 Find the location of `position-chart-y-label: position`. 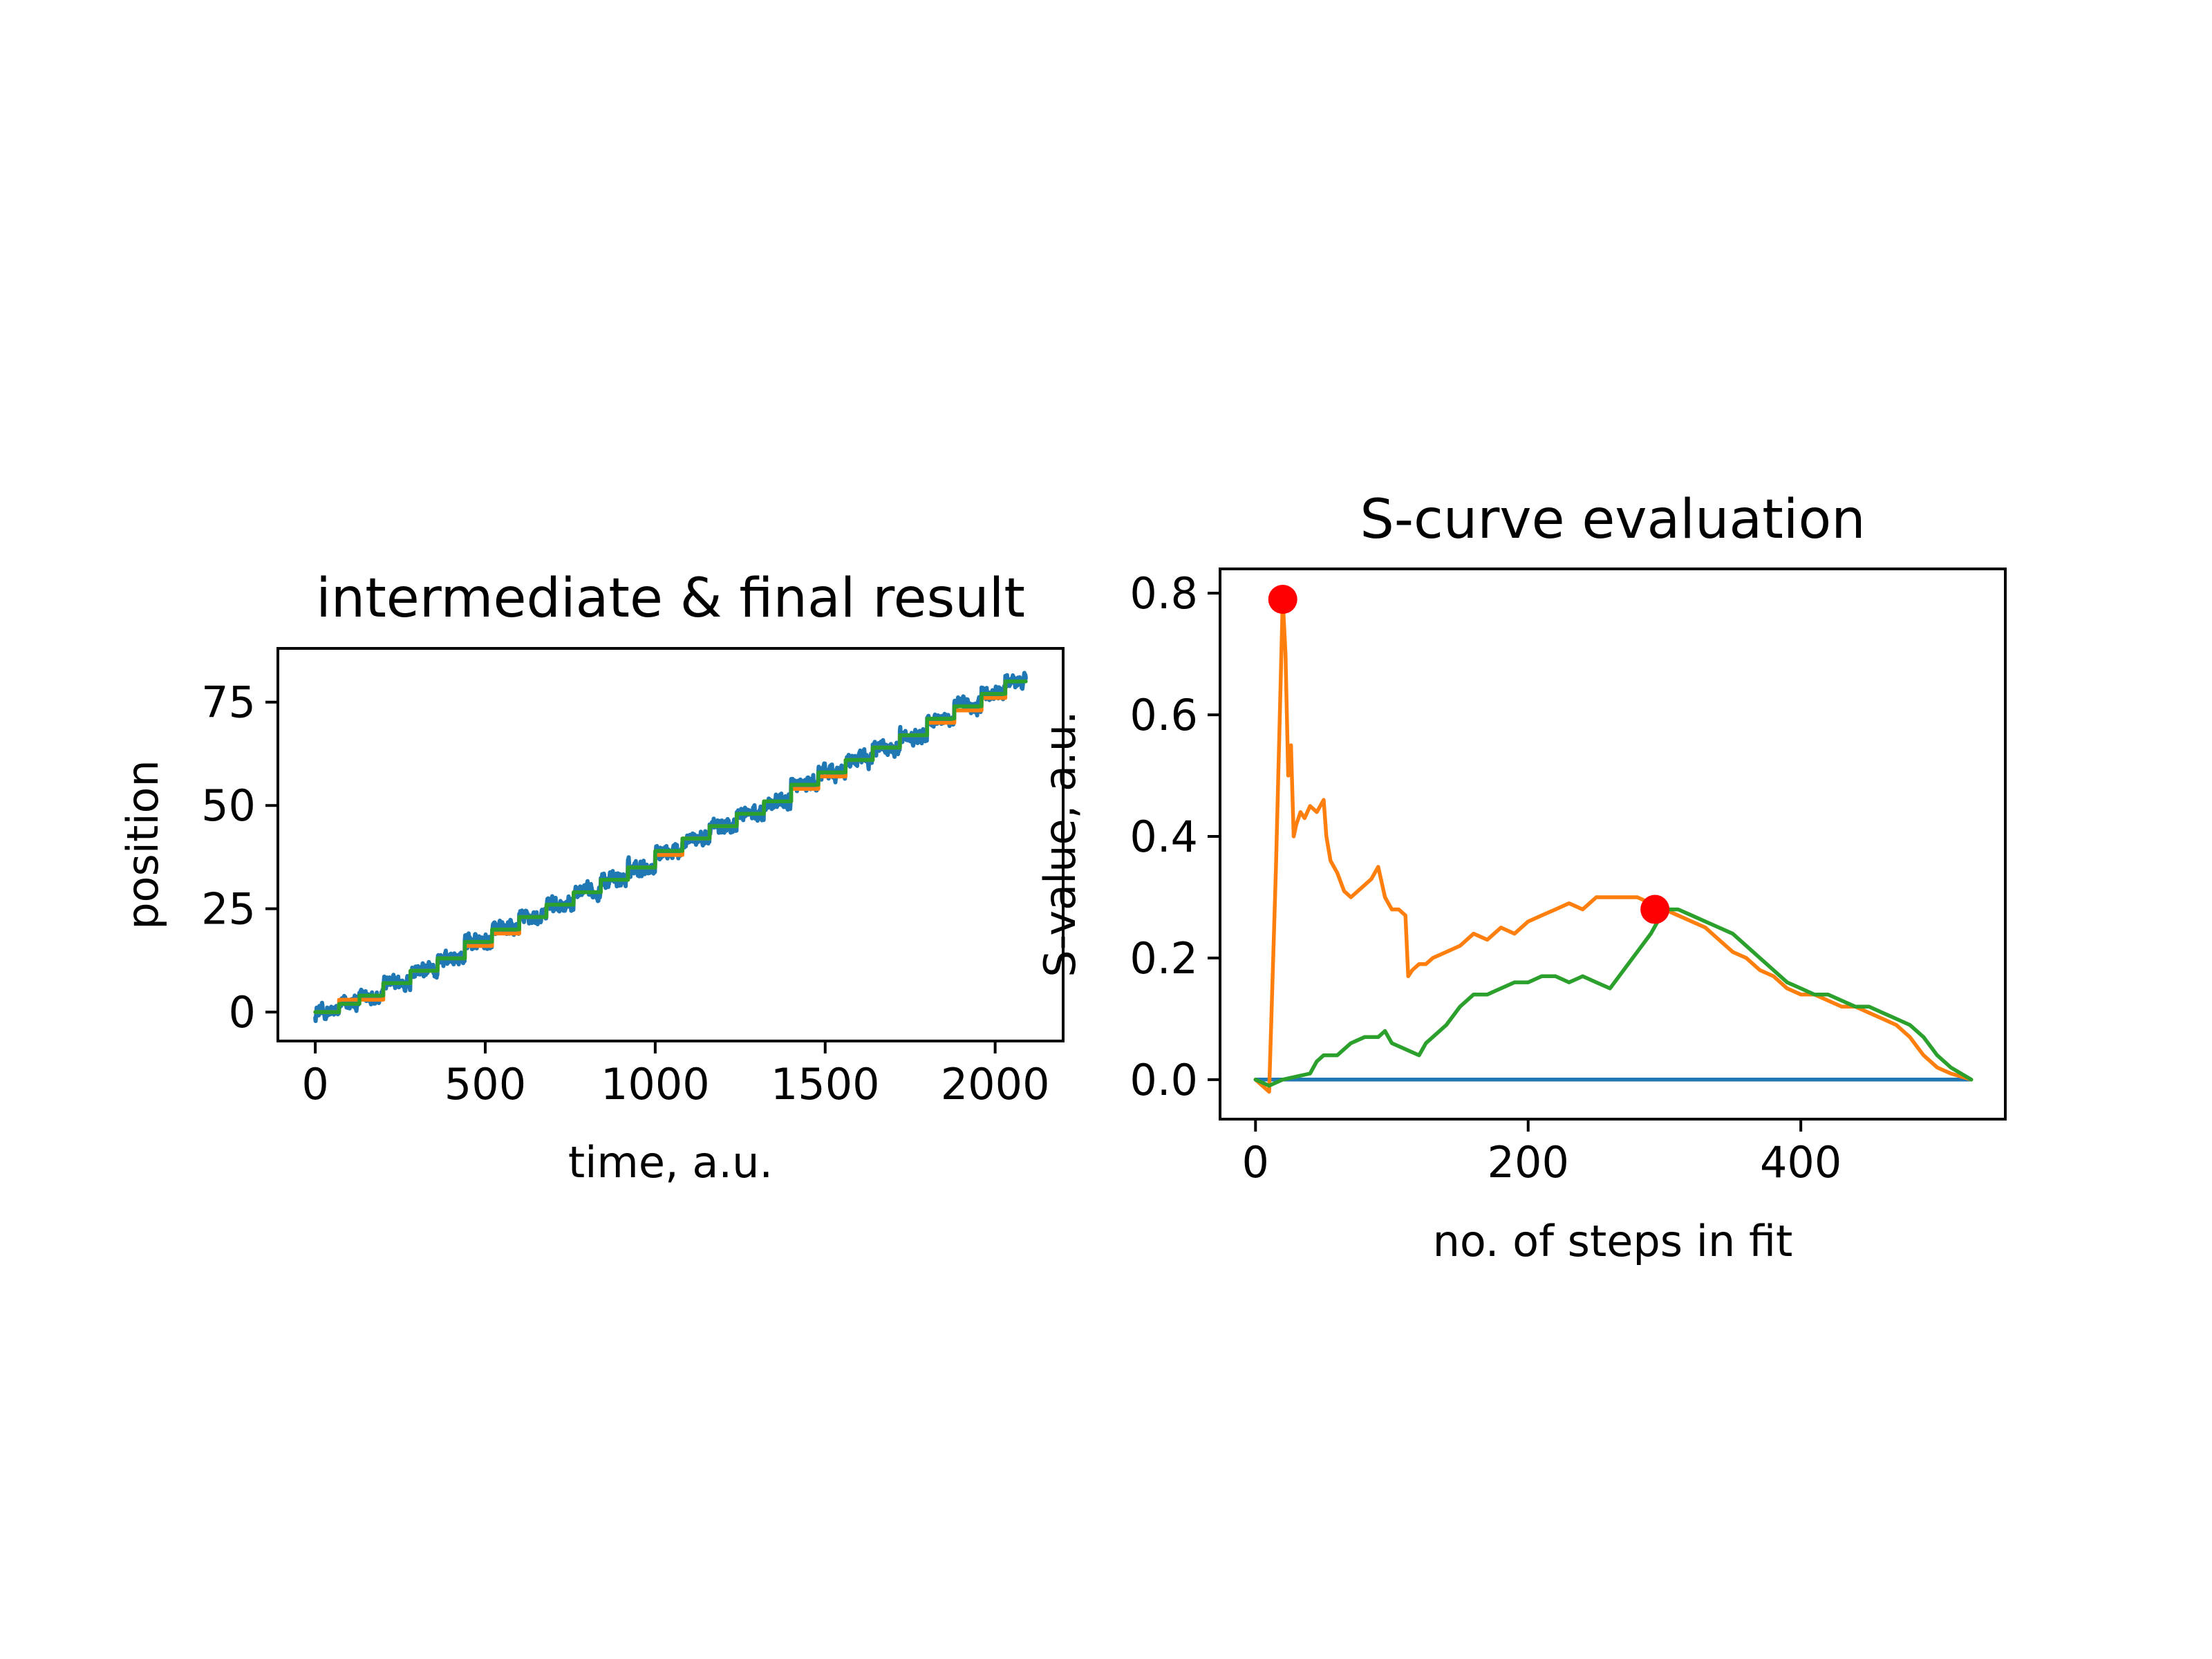

position-chart-y-label: position is located at coordinates (143, 845).